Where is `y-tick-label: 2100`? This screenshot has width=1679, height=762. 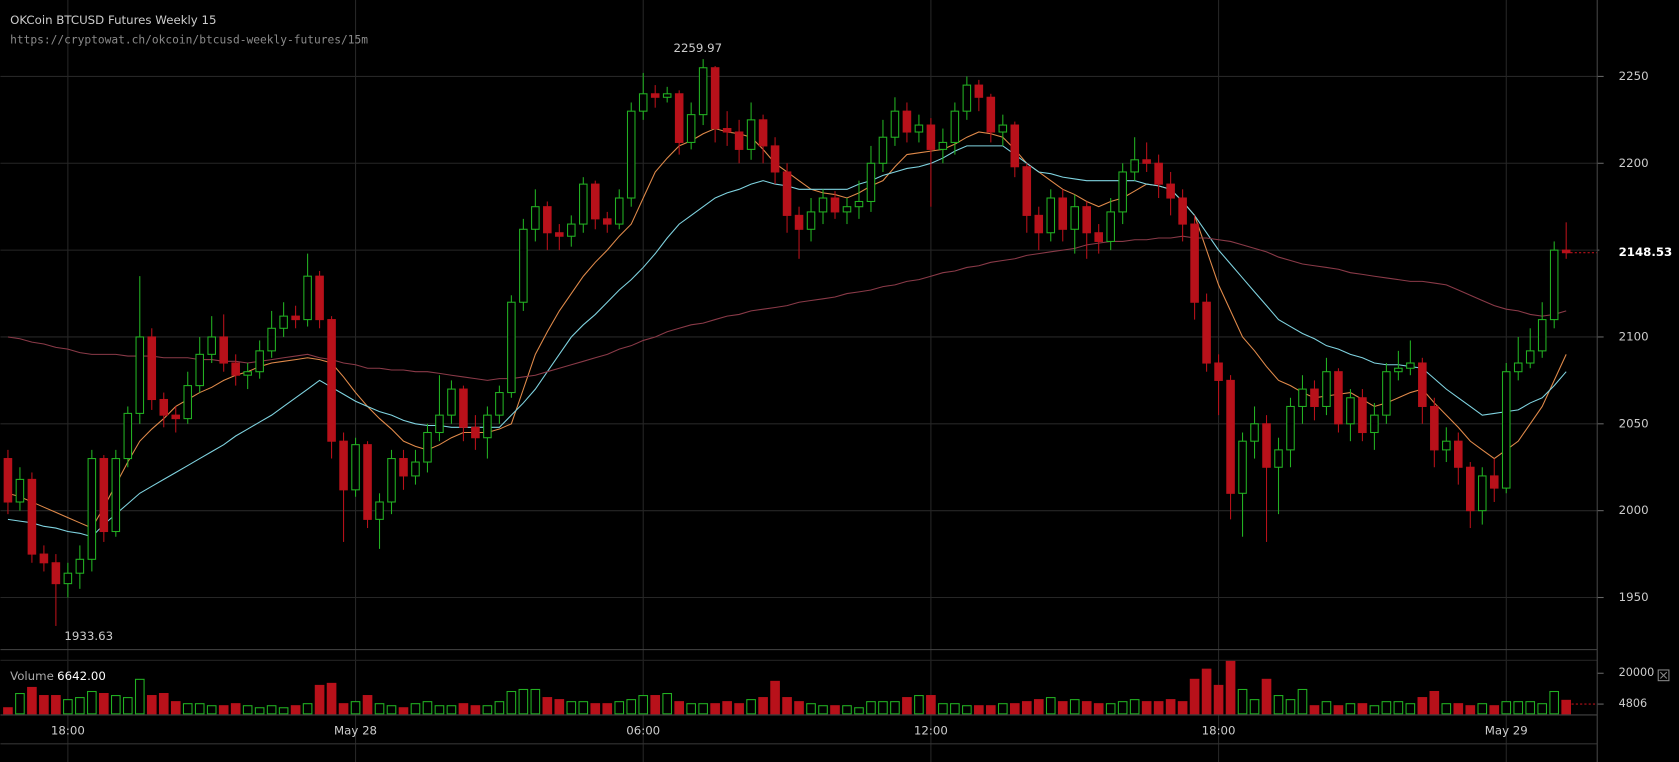 y-tick-label: 2100 is located at coordinates (1634, 336).